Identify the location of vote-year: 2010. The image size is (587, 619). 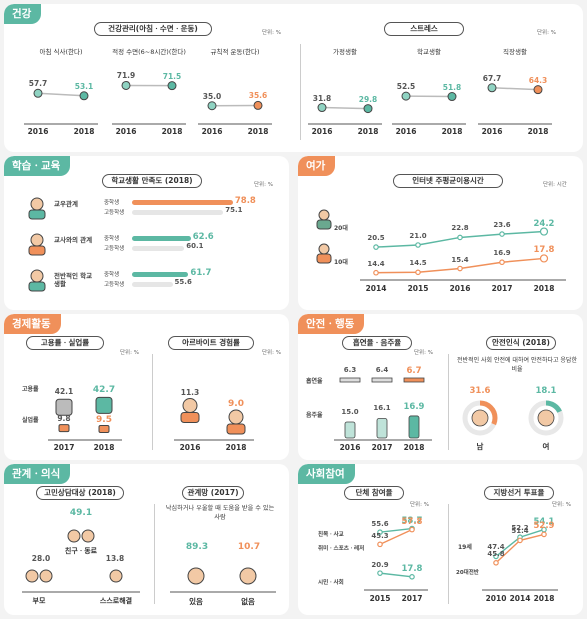
(496, 598).